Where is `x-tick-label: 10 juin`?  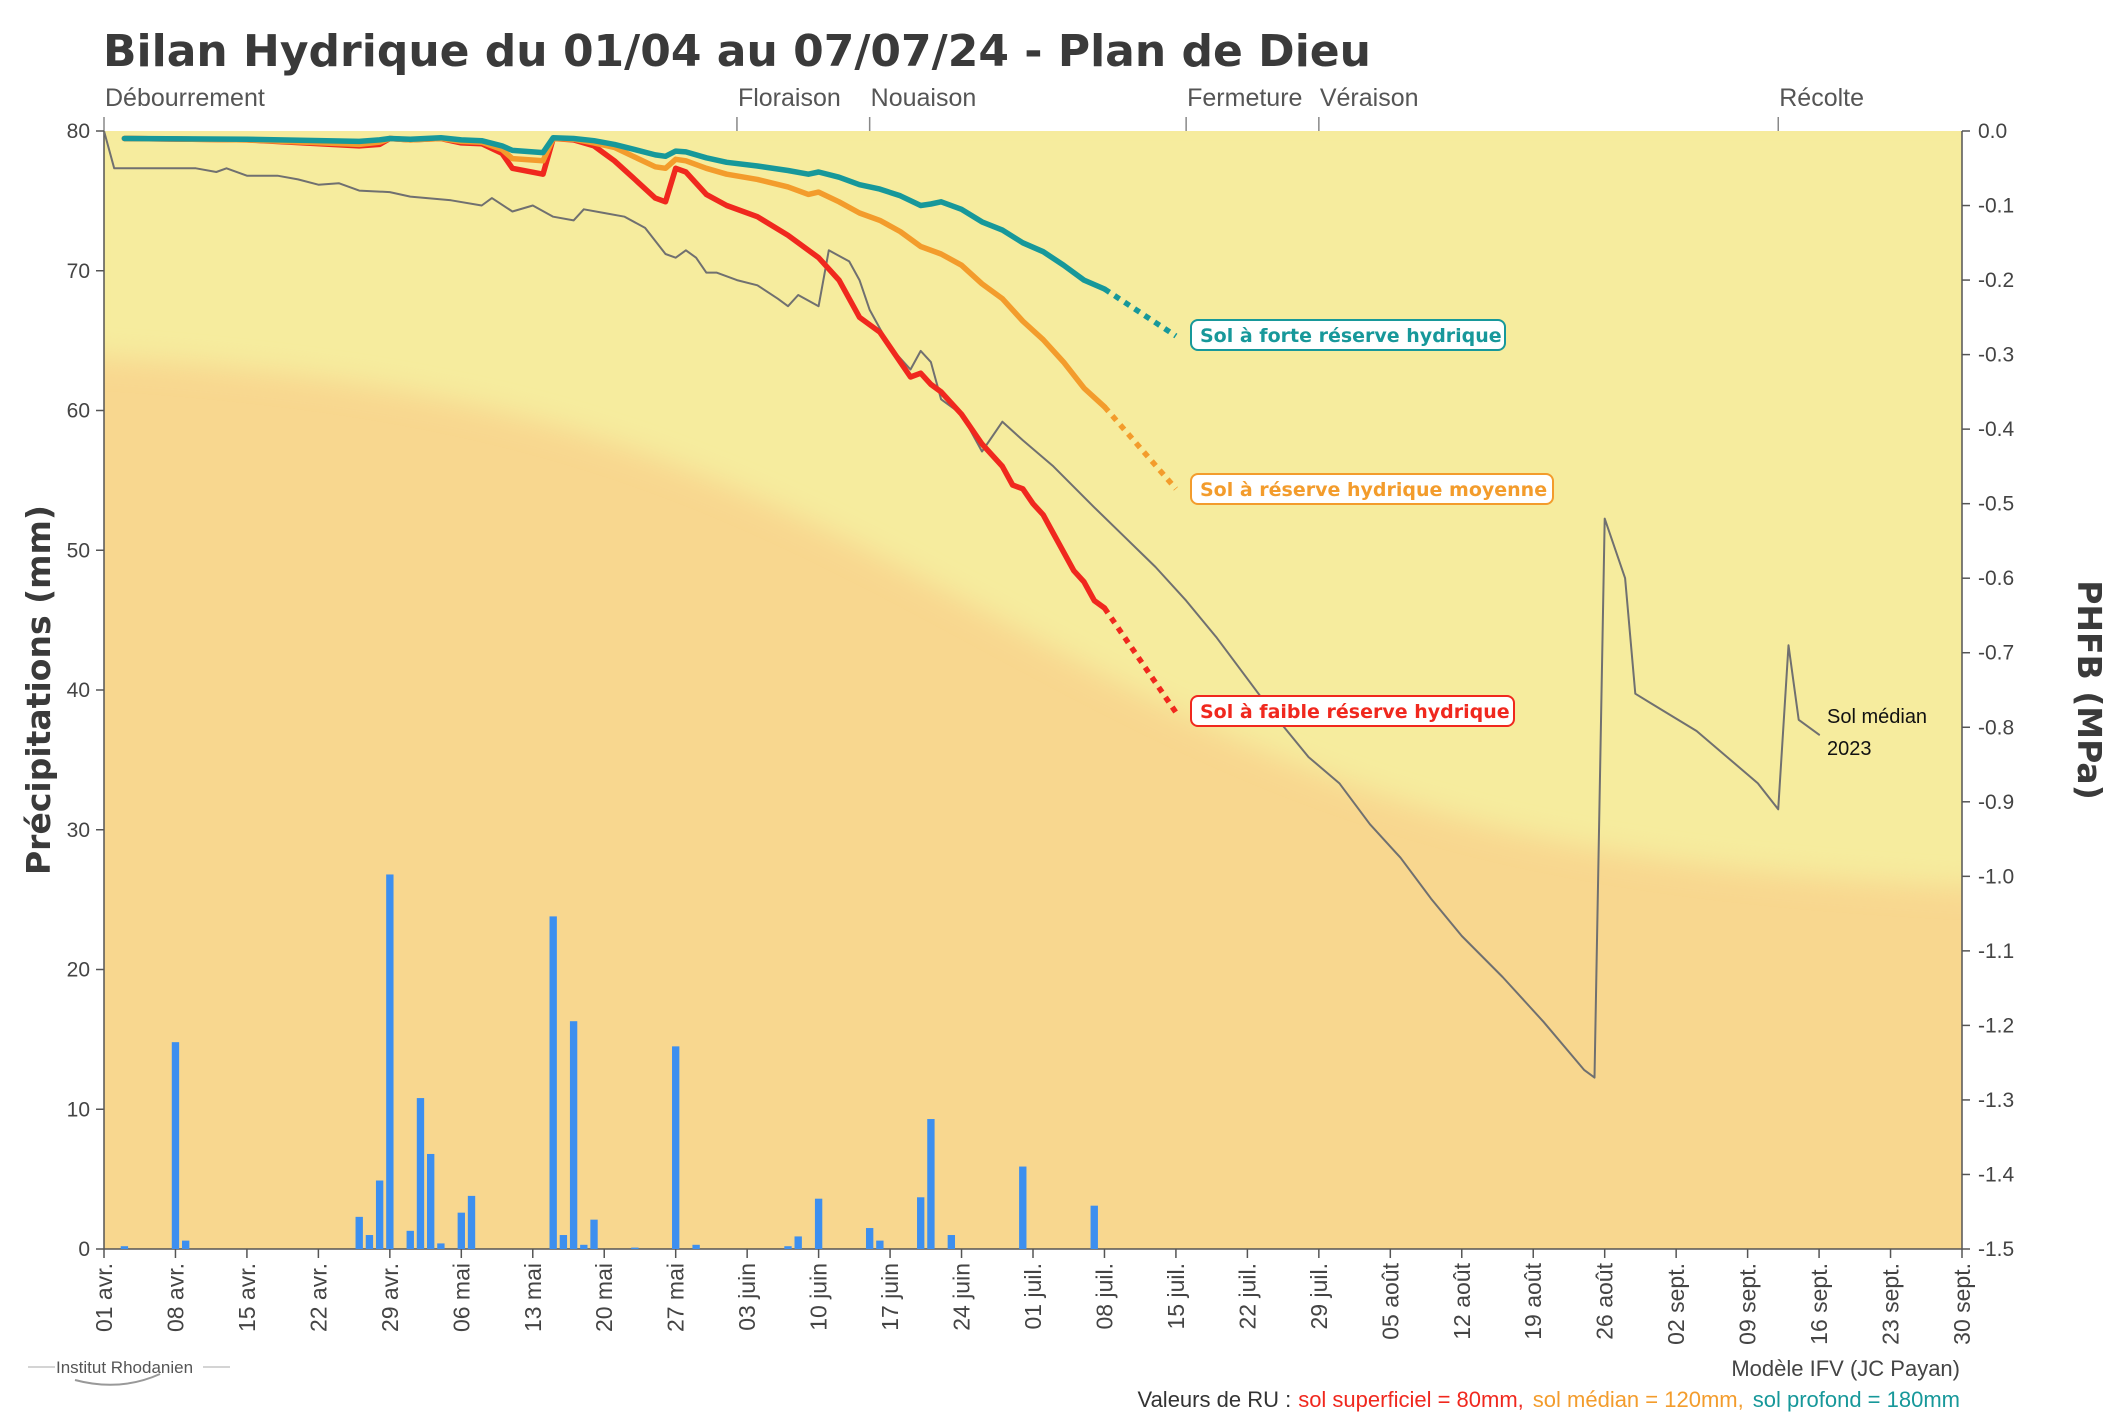
x-tick-label: 10 juin is located at coordinates (819, 1297).